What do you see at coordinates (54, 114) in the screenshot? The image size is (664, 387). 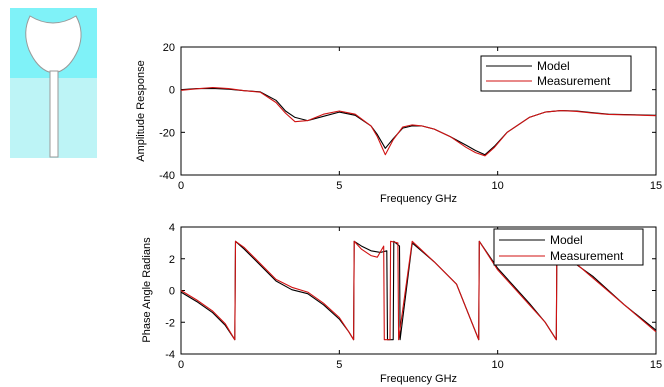 I see `antenna-feed-line` at bounding box center [54, 114].